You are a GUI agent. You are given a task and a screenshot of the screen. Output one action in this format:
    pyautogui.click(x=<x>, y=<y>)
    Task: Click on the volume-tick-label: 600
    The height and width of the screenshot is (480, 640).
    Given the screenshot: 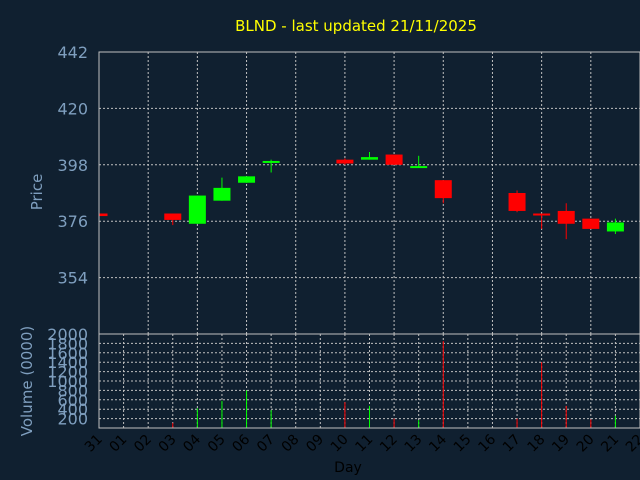 What is the action you would take?
    pyautogui.click(x=72, y=400)
    